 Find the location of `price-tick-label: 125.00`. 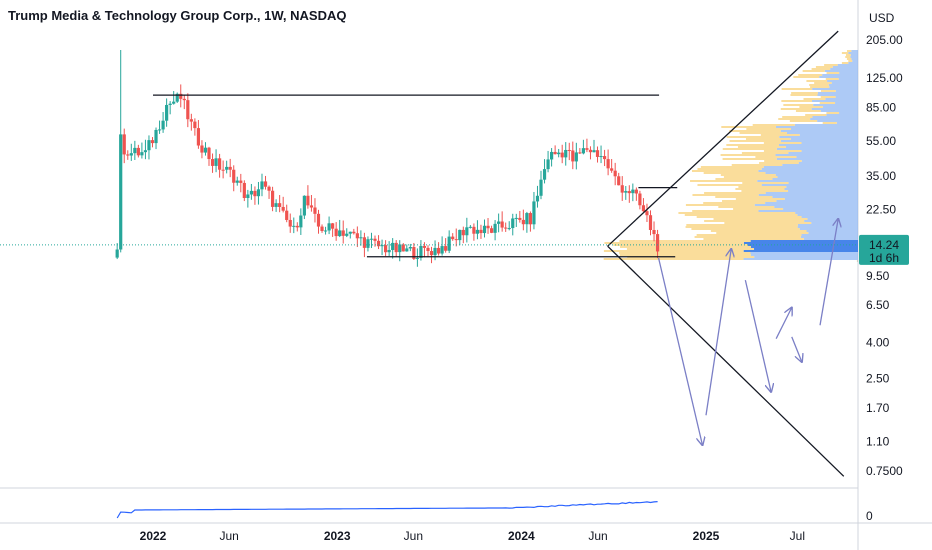

price-tick-label: 125.00 is located at coordinates (884, 78).